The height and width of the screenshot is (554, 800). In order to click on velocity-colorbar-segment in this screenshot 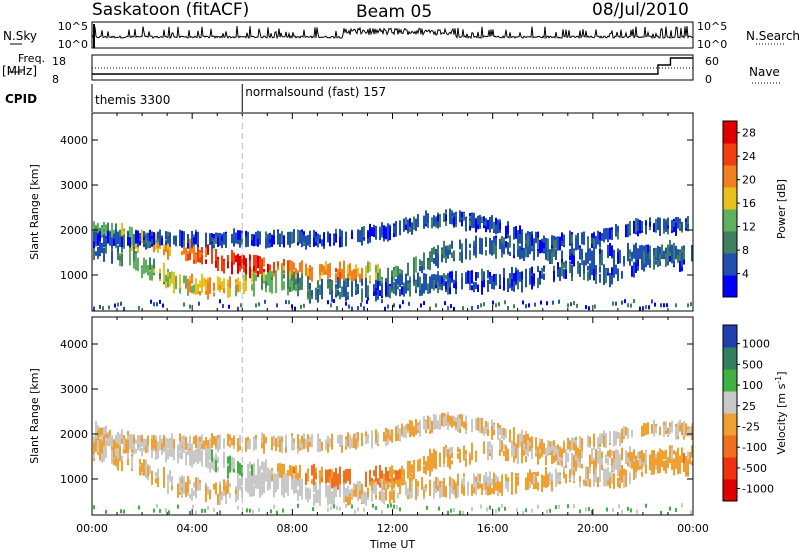, I will do `click(730, 402)`.